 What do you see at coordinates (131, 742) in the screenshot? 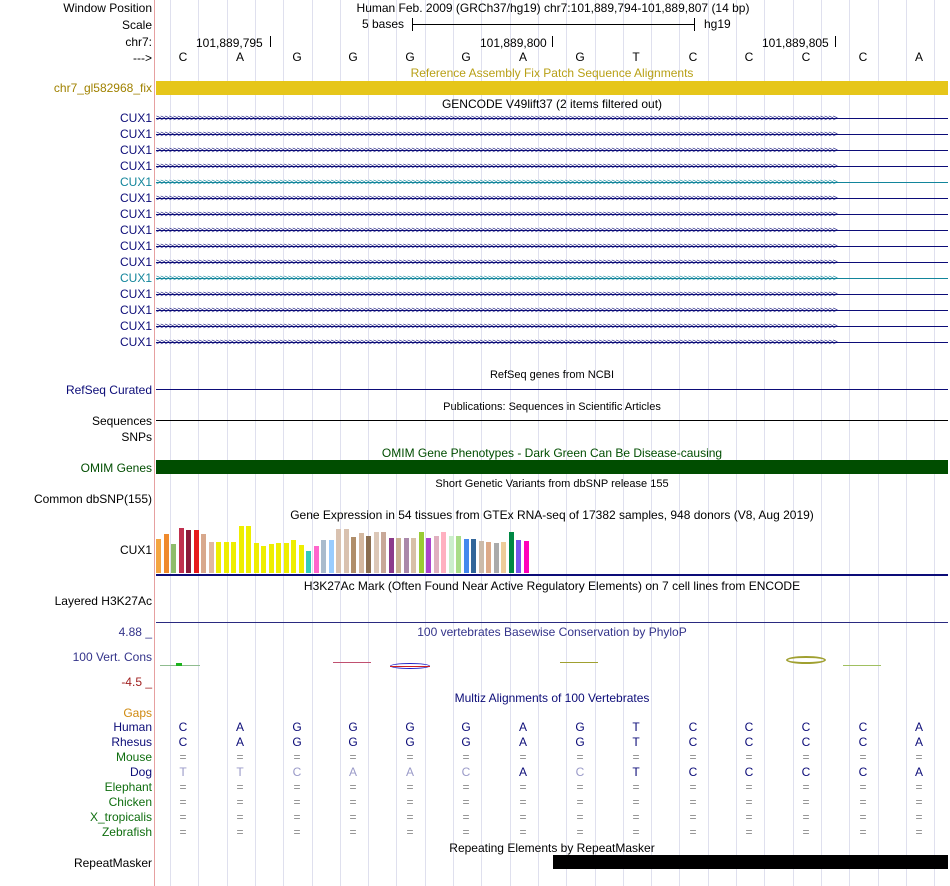
I see `species-label-rhesus: Rhesus` at bounding box center [131, 742].